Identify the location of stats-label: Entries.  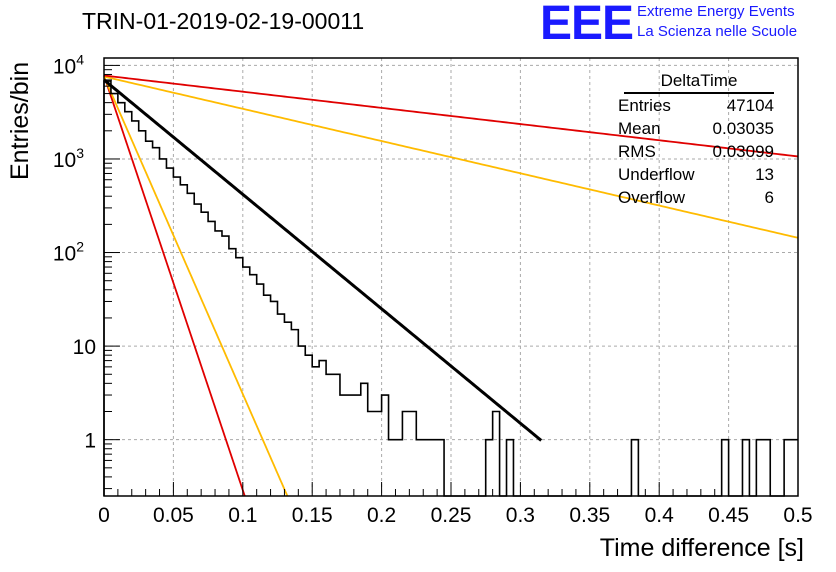
(644, 105).